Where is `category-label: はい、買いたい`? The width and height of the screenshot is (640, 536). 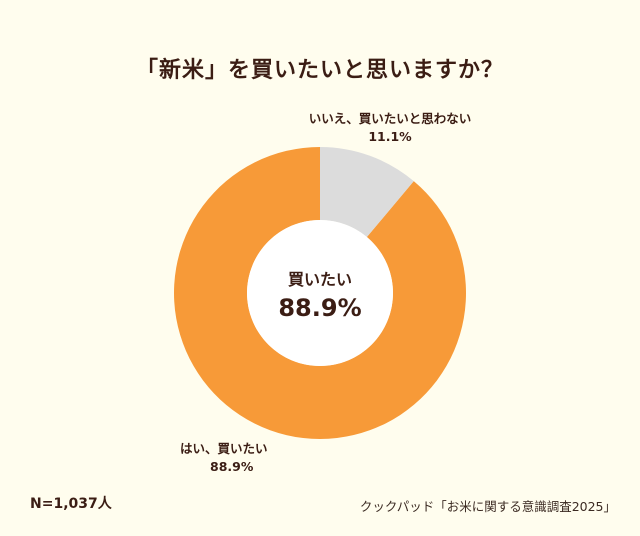 category-label: はい、買いたい is located at coordinates (224, 448).